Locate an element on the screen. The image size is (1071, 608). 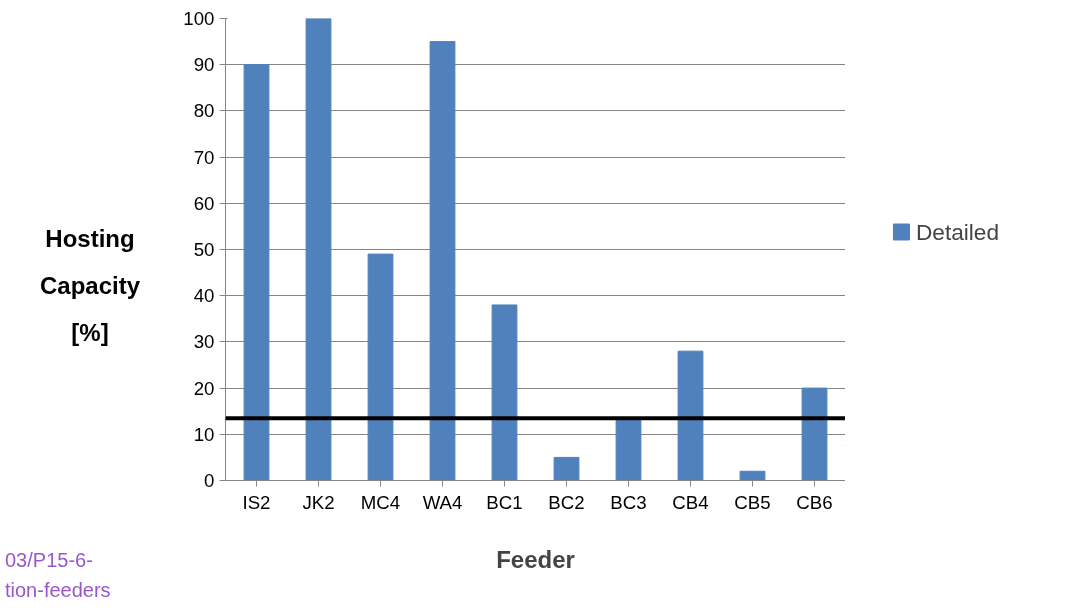
x-tick-label: MC4 is located at coordinates (380, 502).